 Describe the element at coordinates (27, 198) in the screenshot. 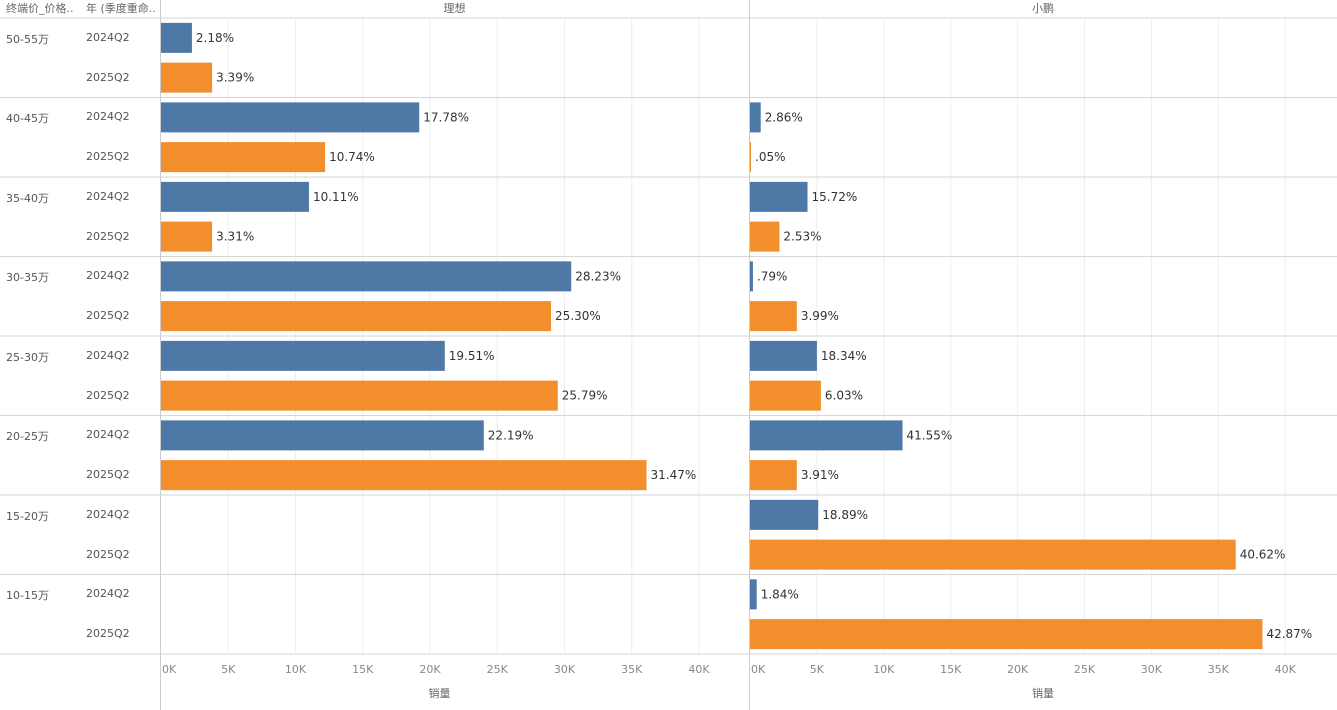

I see `price-band-label: 35-40万` at that location.